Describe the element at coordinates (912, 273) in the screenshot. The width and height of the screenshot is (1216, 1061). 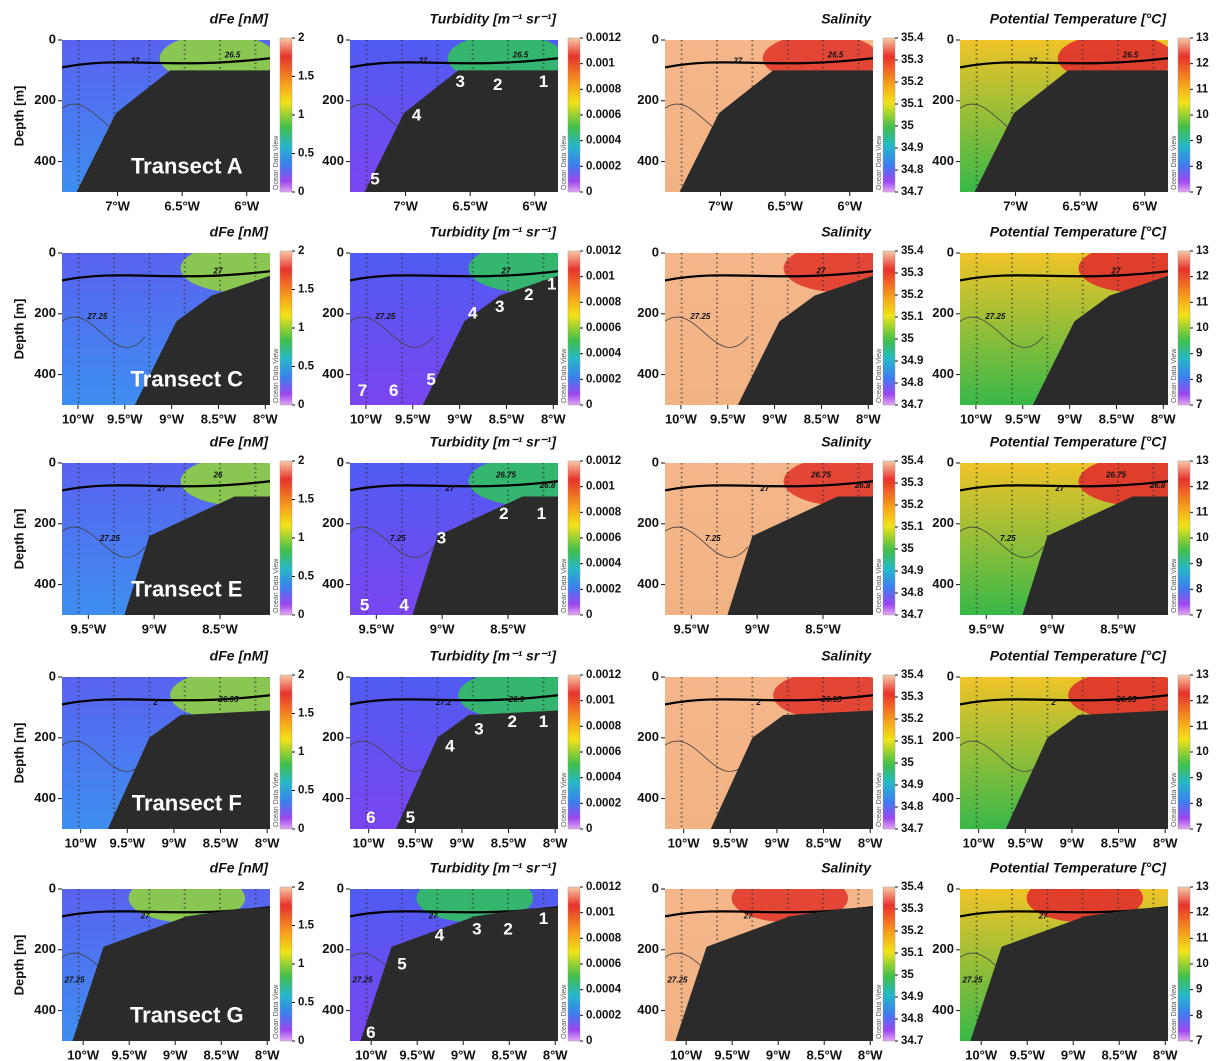
I see `colorbar-tick-label: 35.3` at that location.